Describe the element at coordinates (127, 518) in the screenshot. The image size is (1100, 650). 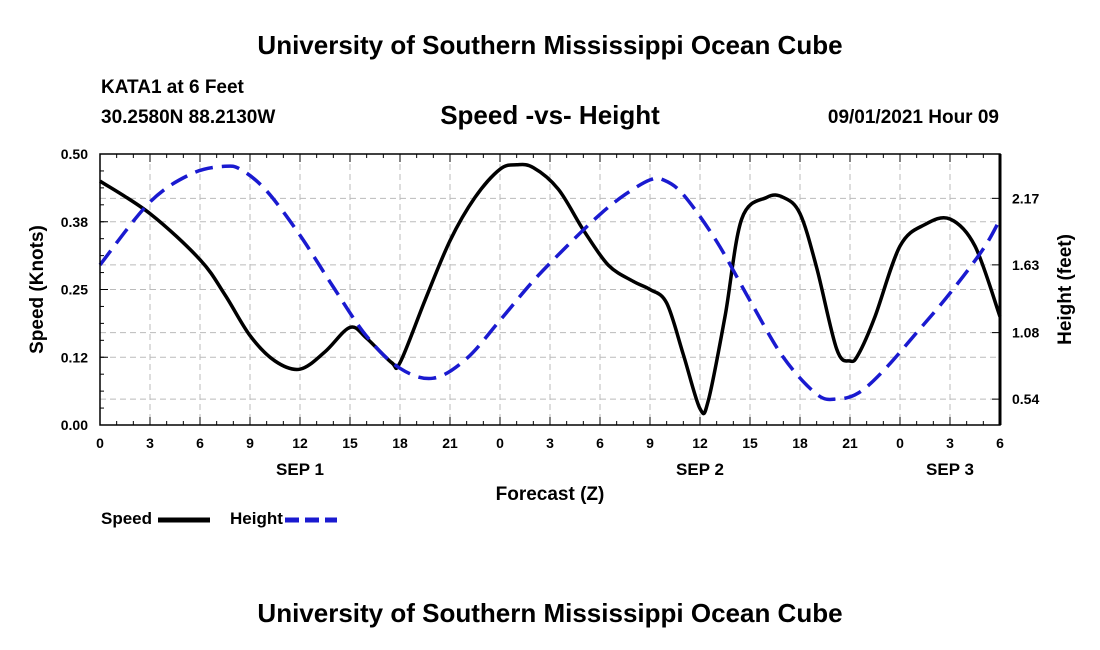
I see `legend-speed-label: Speed` at that location.